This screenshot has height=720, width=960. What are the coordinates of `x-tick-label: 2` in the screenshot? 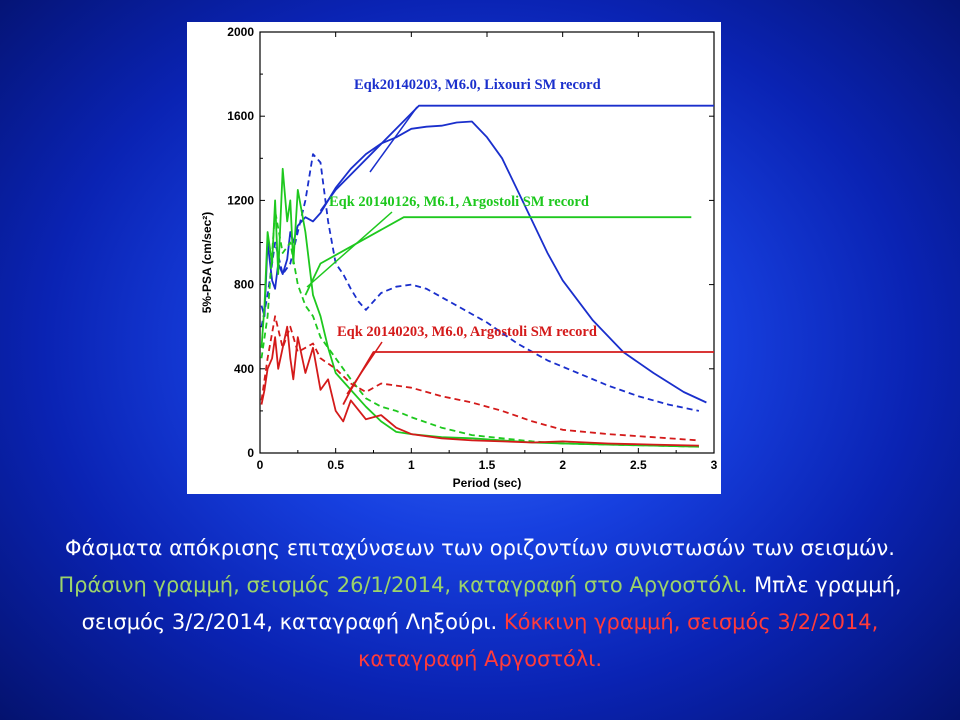 It's located at (562, 465).